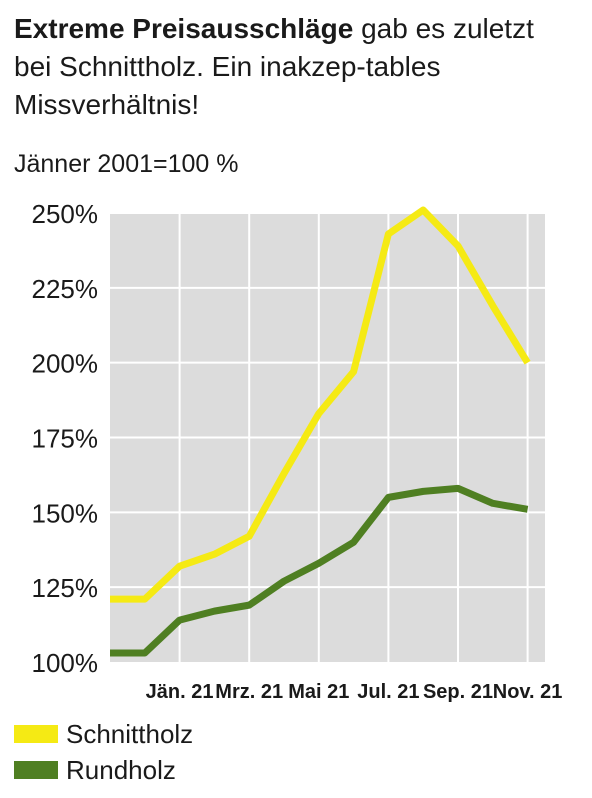 The image size is (592, 798). Describe the element at coordinates (65, 364) in the screenshot. I see `y-tick-label: 200%` at that location.